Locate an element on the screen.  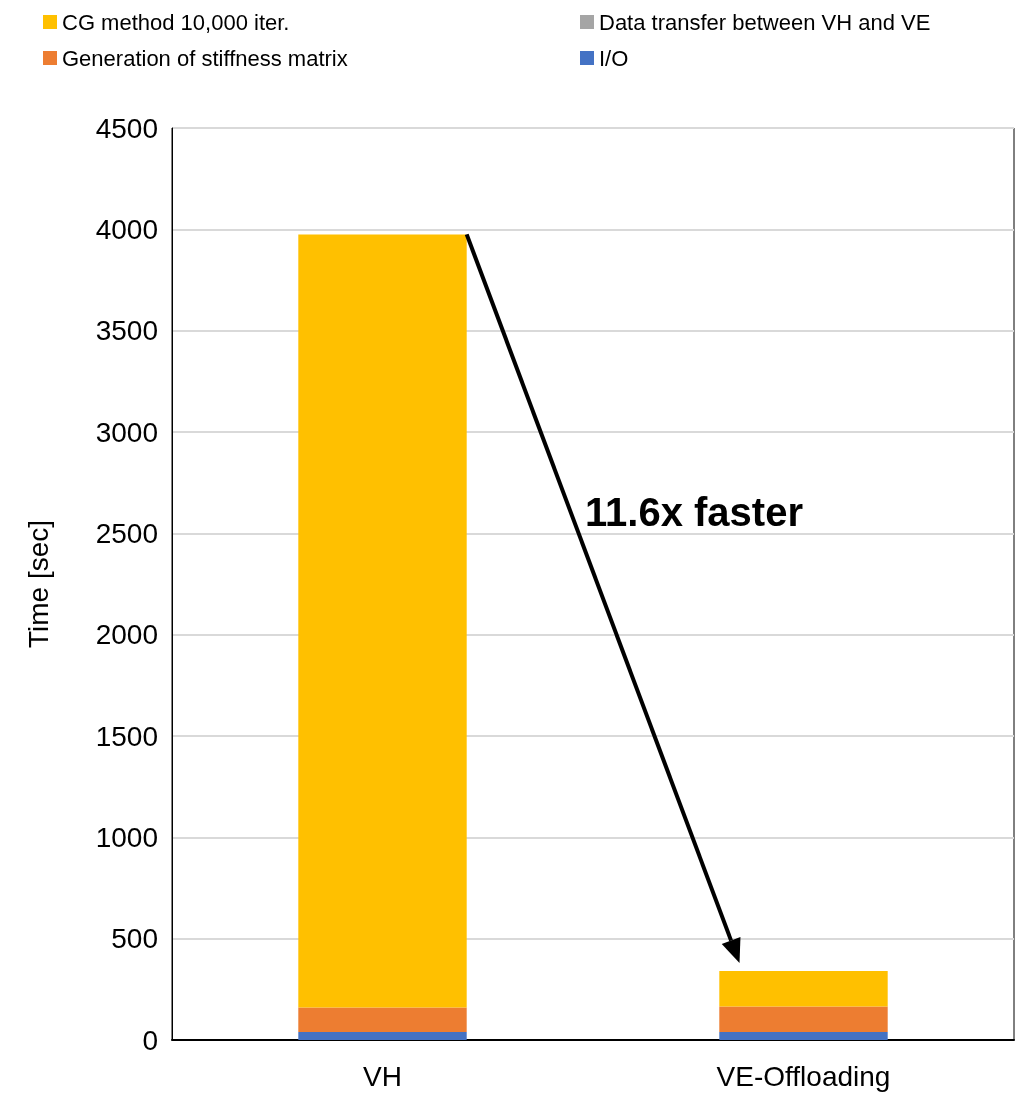
y-tick-label: 1000 is located at coordinates (126, 837).